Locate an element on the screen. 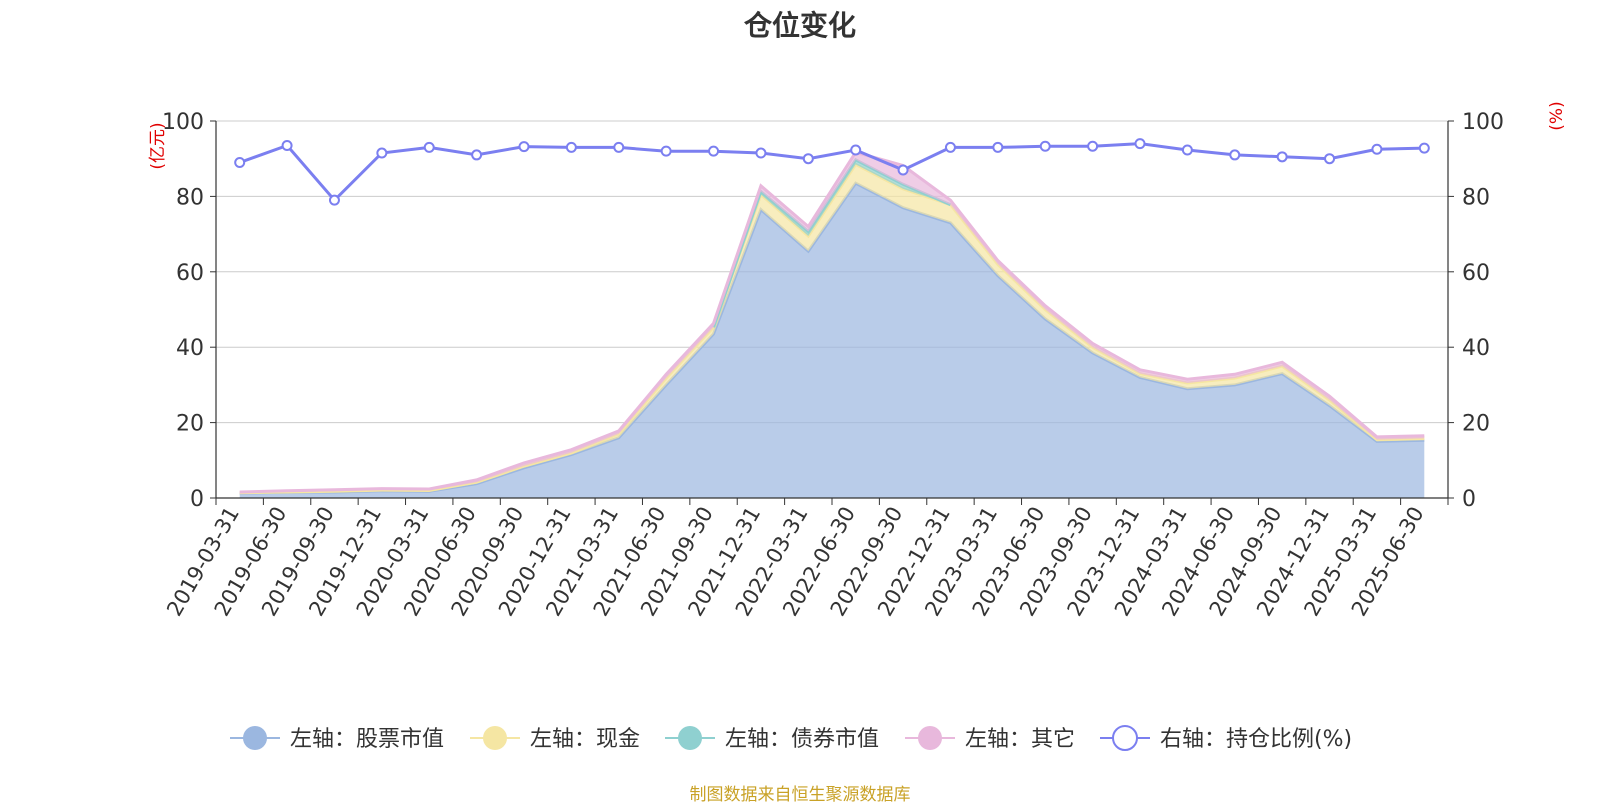 This screenshot has width=1600, height=805. y-right-tick-label: 60 is located at coordinates (1476, 273).